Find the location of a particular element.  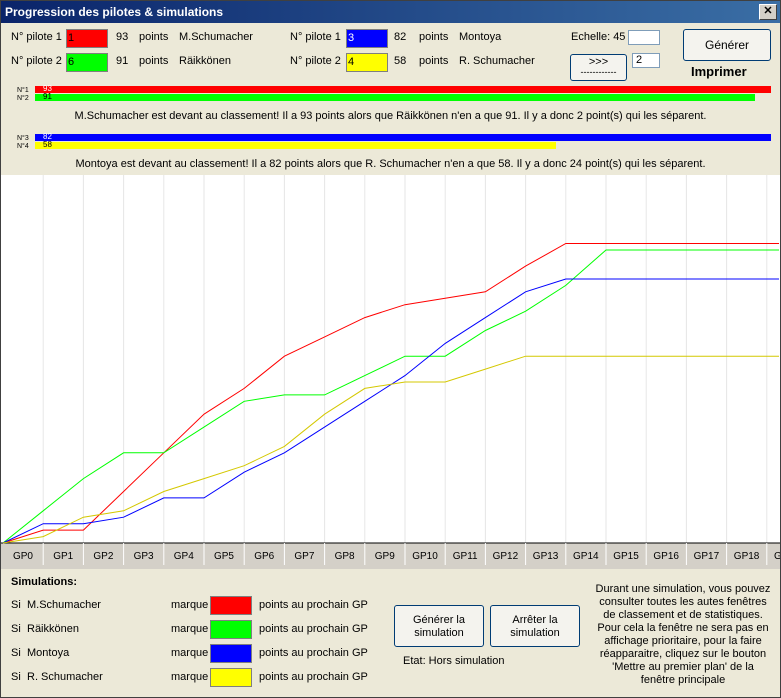

x-tick-label: GP15 is located at coordinates (626, 556).